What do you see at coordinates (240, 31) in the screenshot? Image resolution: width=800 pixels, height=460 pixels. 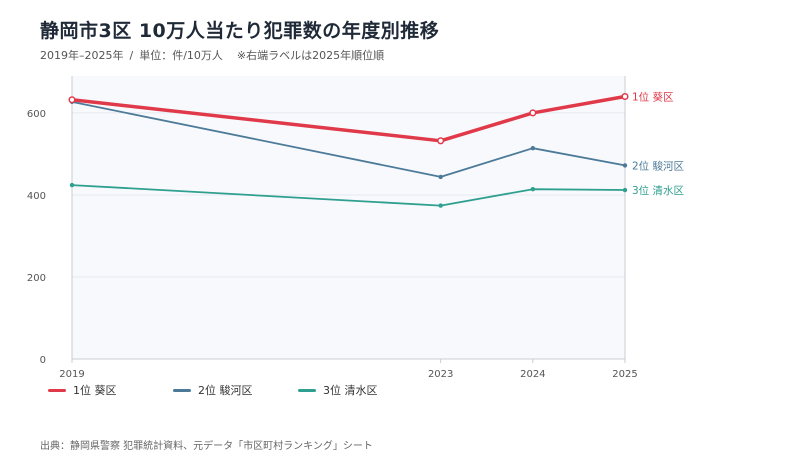 I see `chart-title: 静岡市3区 10万人当たり犯罪数の年度別推移` at bounding box center [240, 31].